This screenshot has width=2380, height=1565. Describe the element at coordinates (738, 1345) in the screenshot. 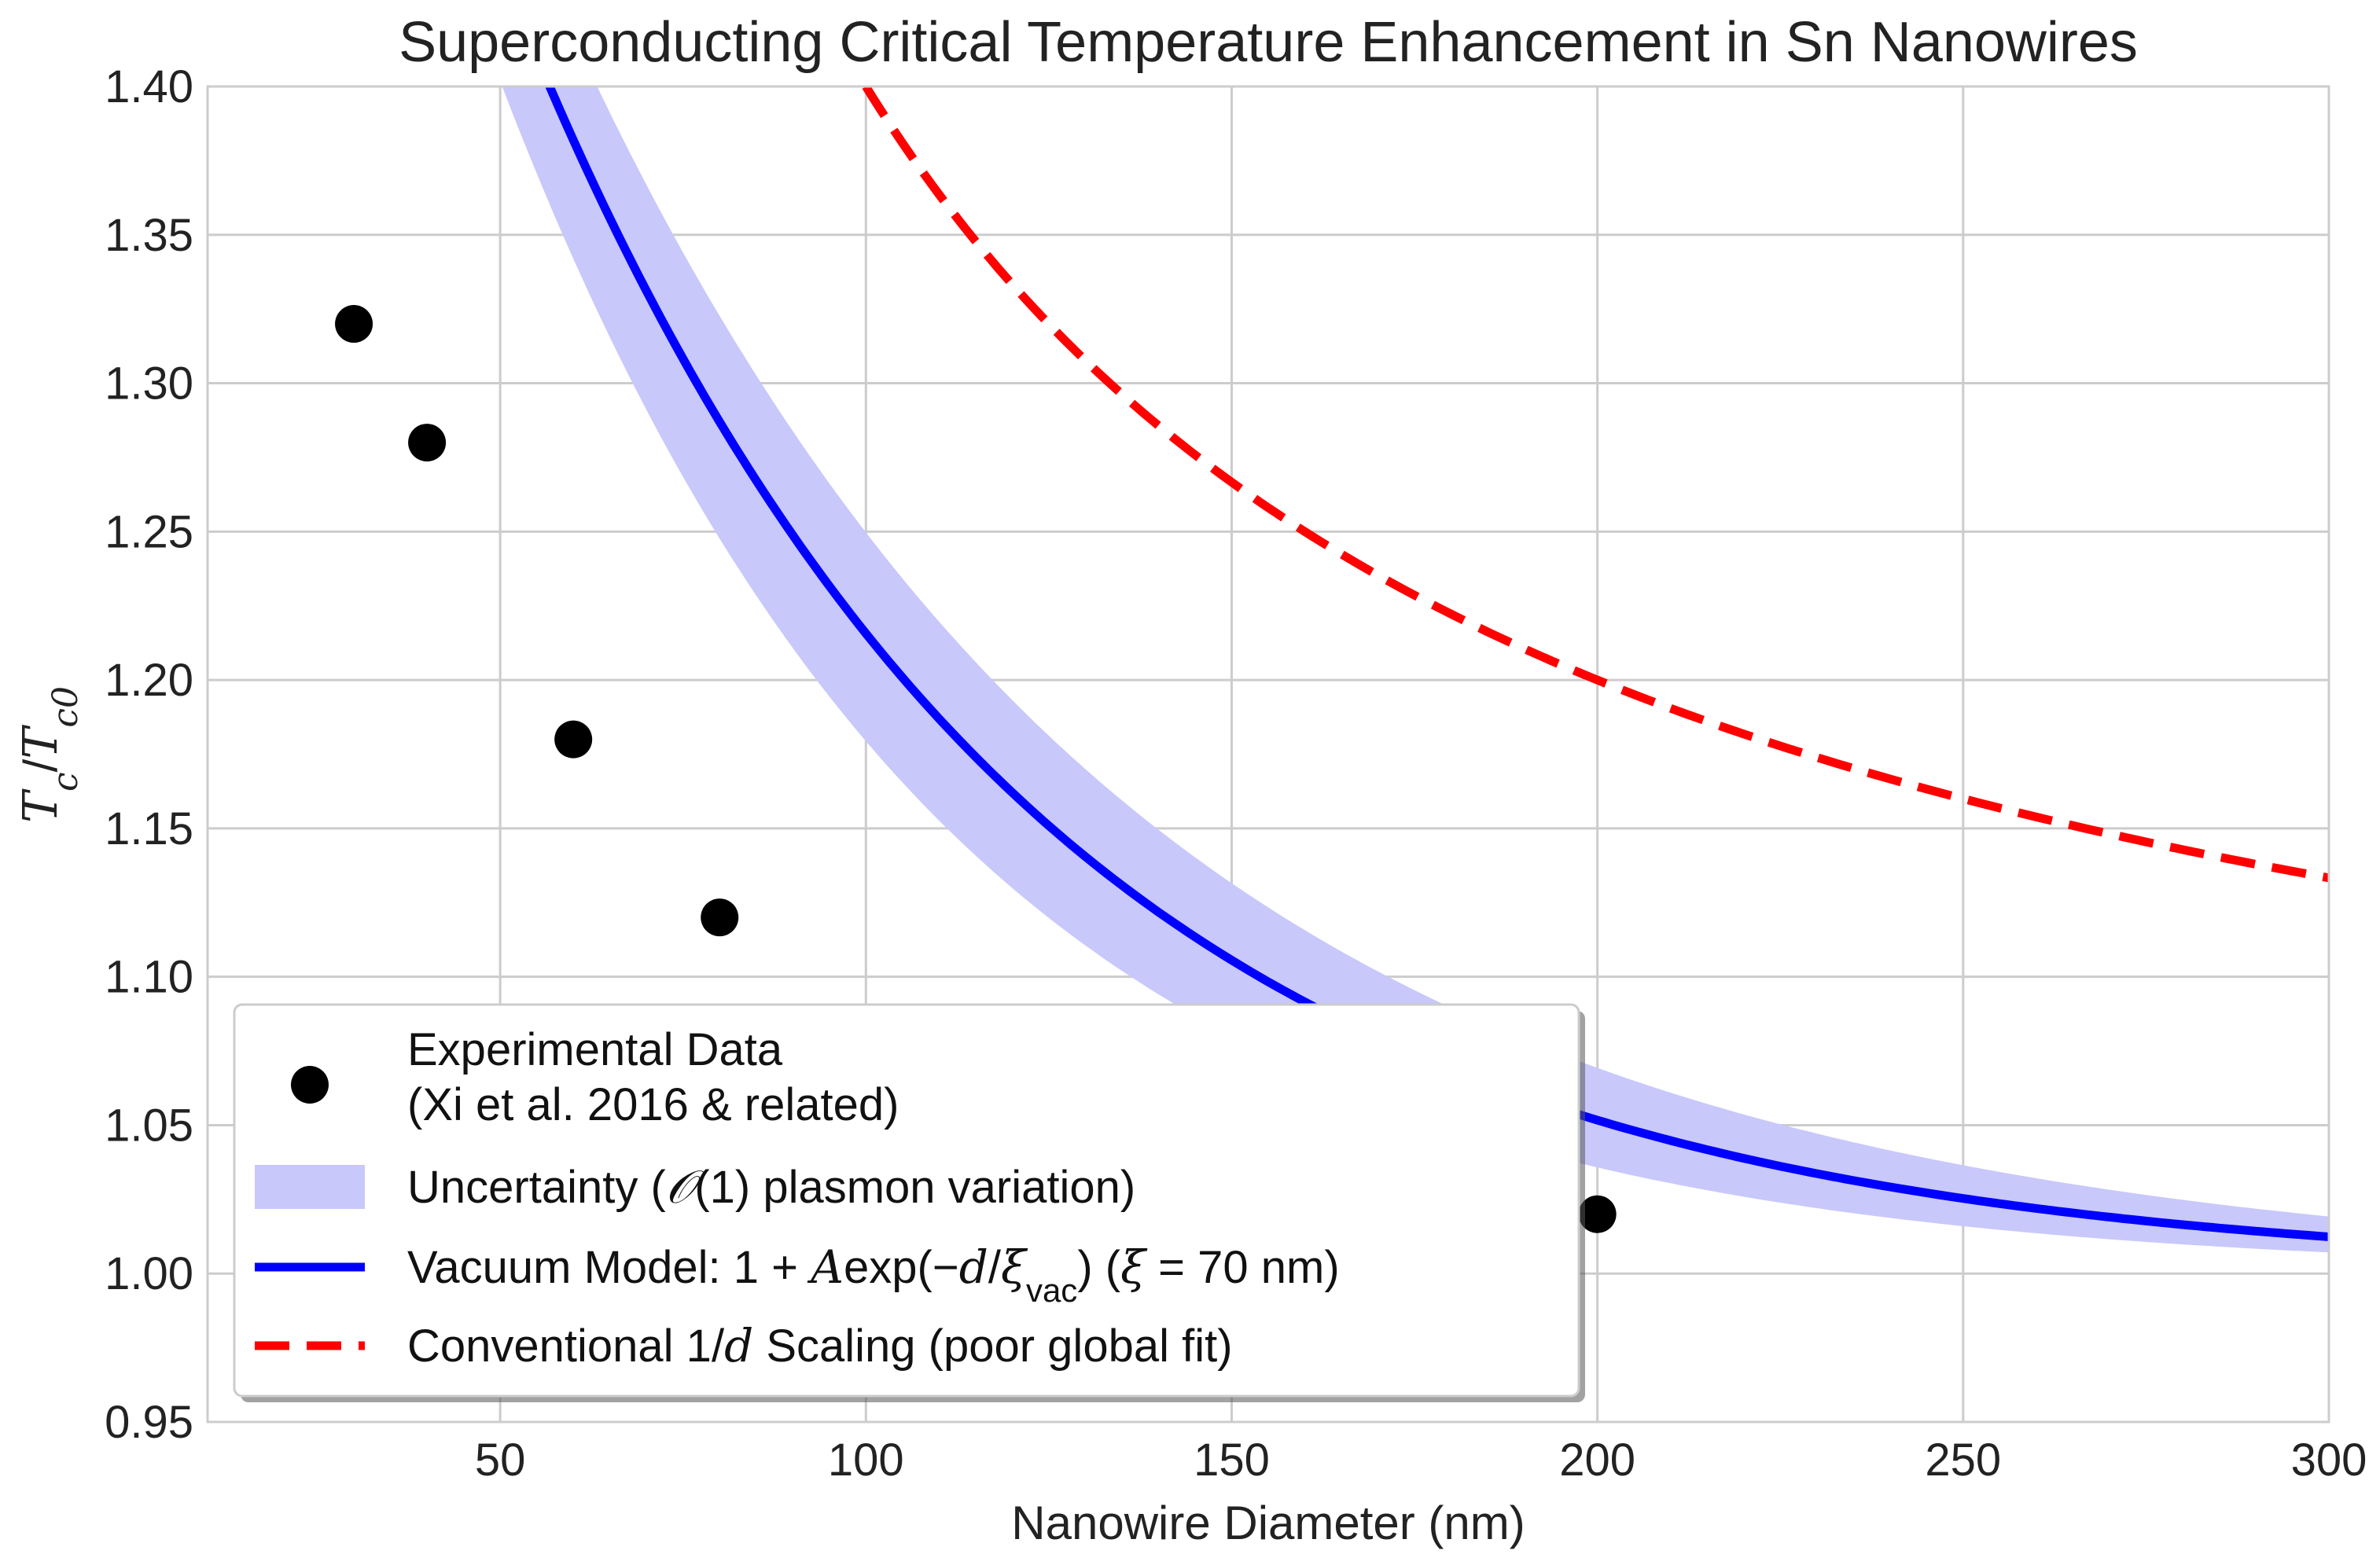

I see `legend-conv-d: d` at that location.